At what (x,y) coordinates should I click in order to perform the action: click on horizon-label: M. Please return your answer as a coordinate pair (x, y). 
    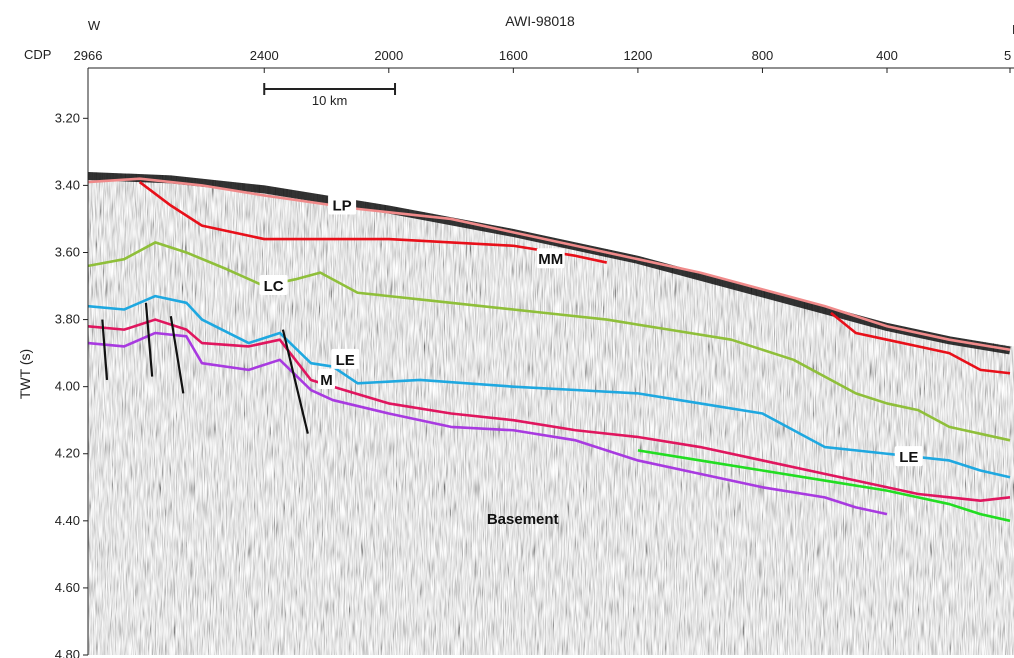
    Looking at the image, I should click on (326, 380).